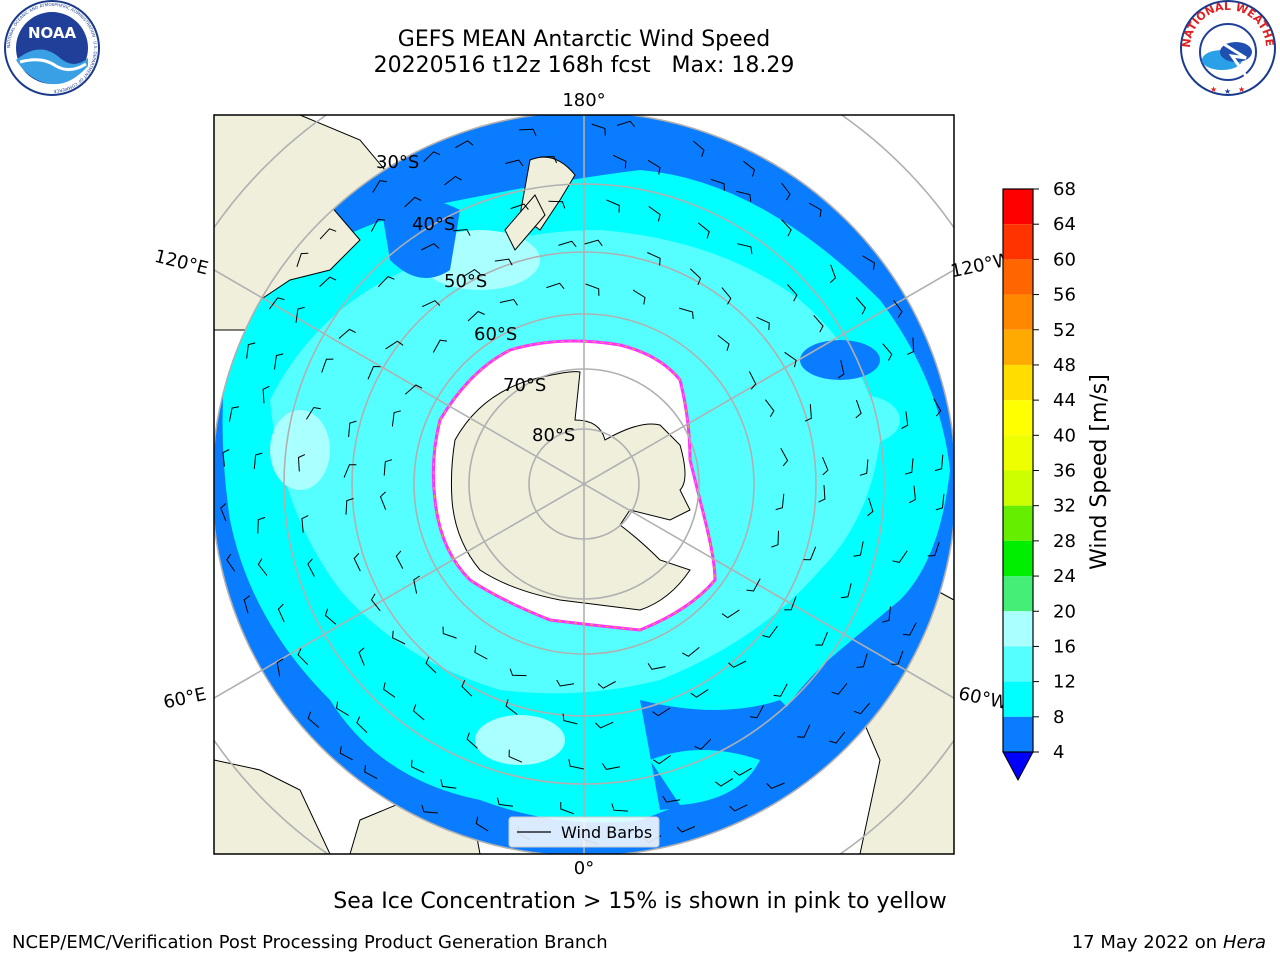 The height and width of the screenshot is (960, 1280). Describe the element at coordinates (1064, 295) in the screenshot. I see `colorbar-tick-label: 56` at that location.